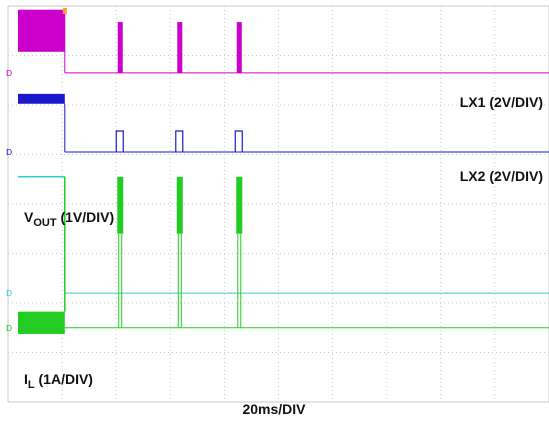 Image resolution: width=549 pixels, height=421 pixels. What do you see at coordinates (41, 322) in the screenshot?
I see `il-switching-band` at bounding box center [41, 322].